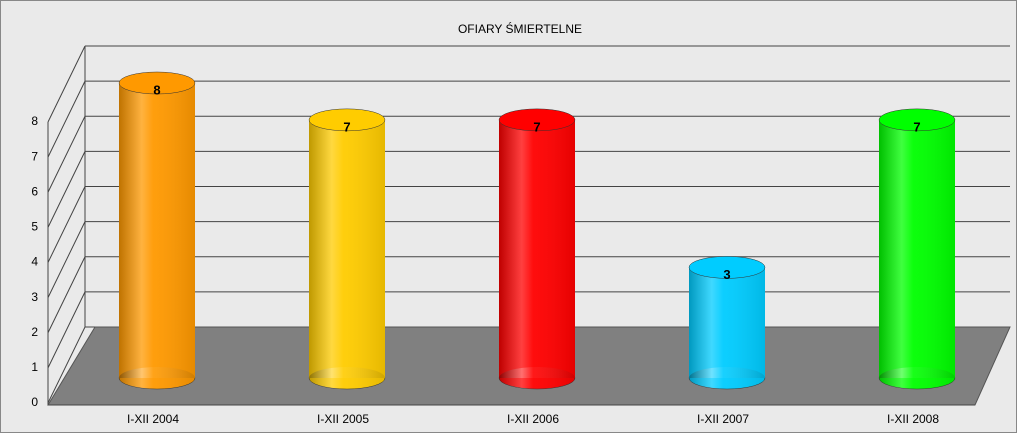 Image resolution: width=1017 pixels, height=433 pixels. What do you see at coordinates (34, 156) in the screenshot?
I see `y-tick-label: 7` at bounding box center [34, 156].